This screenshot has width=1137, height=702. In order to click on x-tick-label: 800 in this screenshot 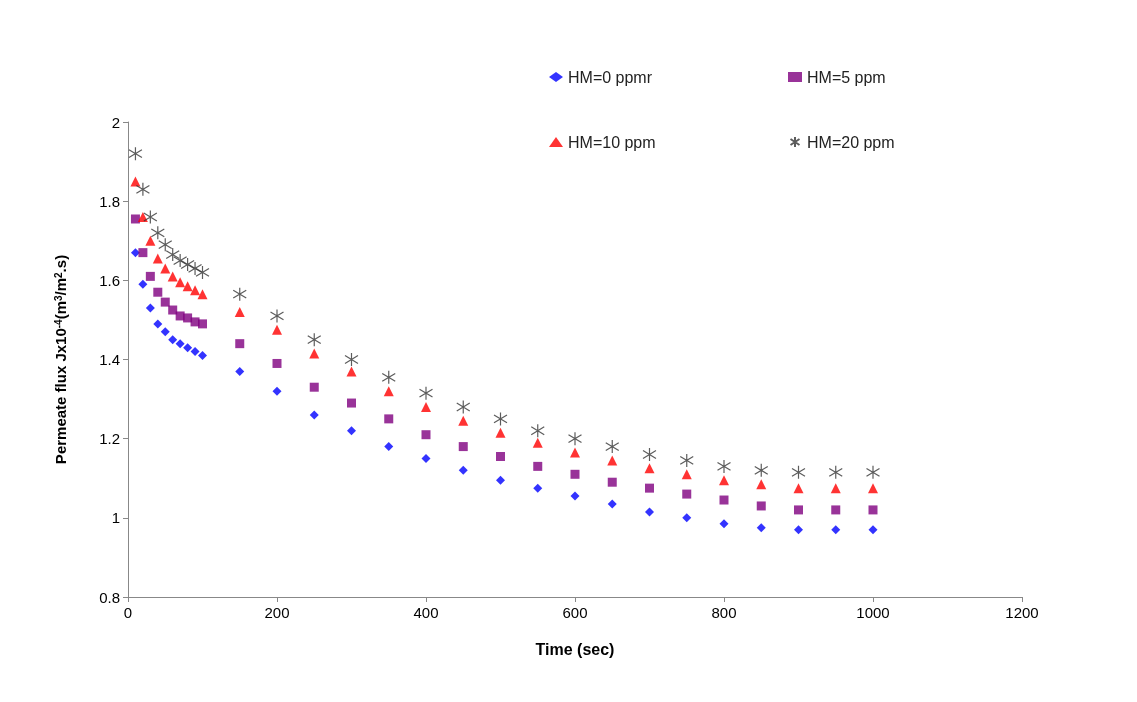, I will do `click(724, 612)`.